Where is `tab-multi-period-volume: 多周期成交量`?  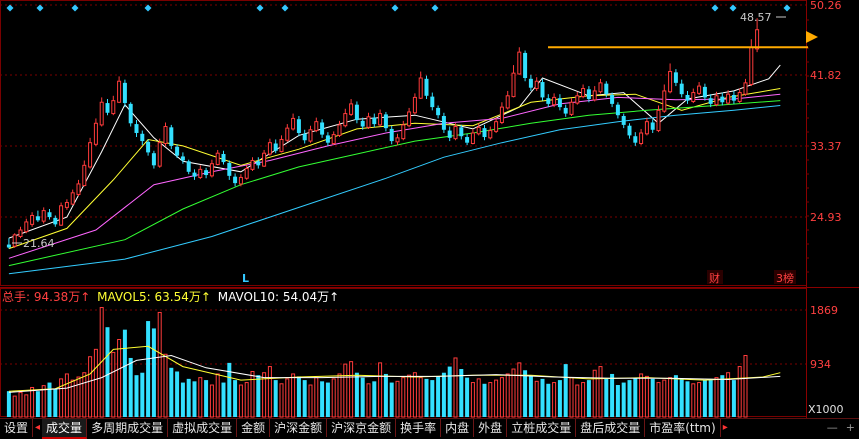 tab-multi-period-volume: 多周期成交量 is located at coordinates (128, 428).